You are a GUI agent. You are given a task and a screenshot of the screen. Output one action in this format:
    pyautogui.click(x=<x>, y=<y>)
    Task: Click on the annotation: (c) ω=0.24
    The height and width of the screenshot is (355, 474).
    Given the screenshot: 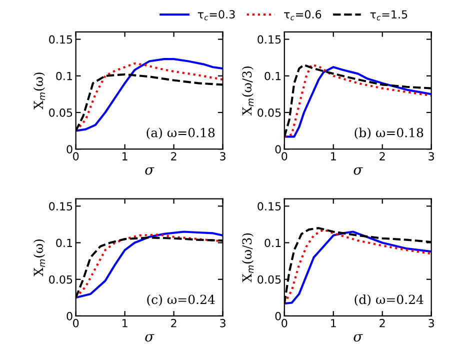 What is the action you would take?
    pyautogui.click(x=181, y=300)
    